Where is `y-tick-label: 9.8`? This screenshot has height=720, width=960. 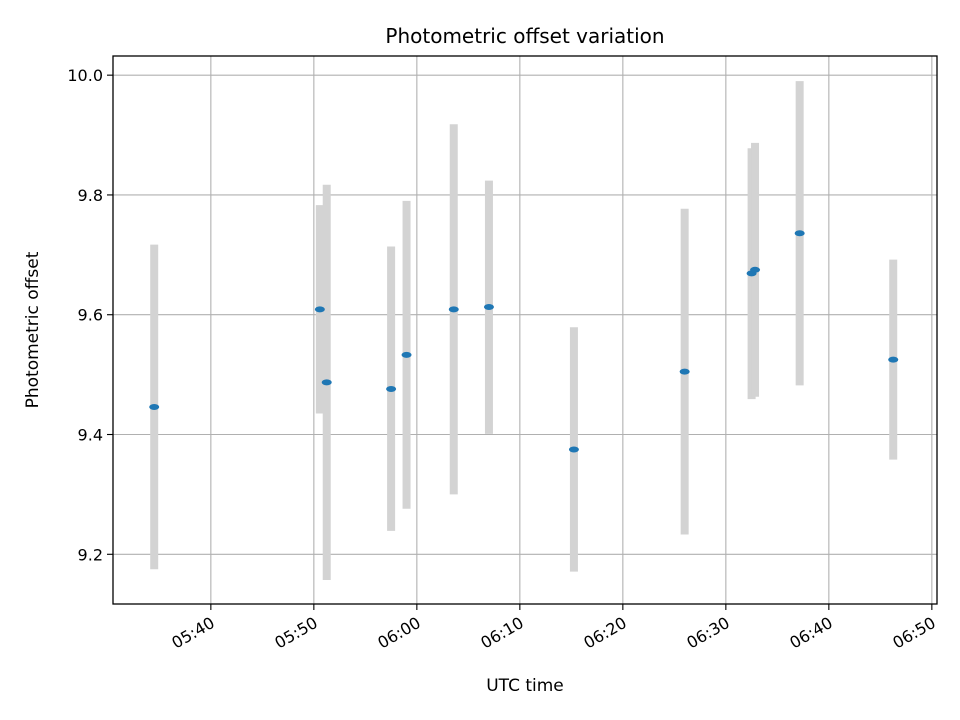 y-tick-label: 9.8 is located at coordinates (90, 195).